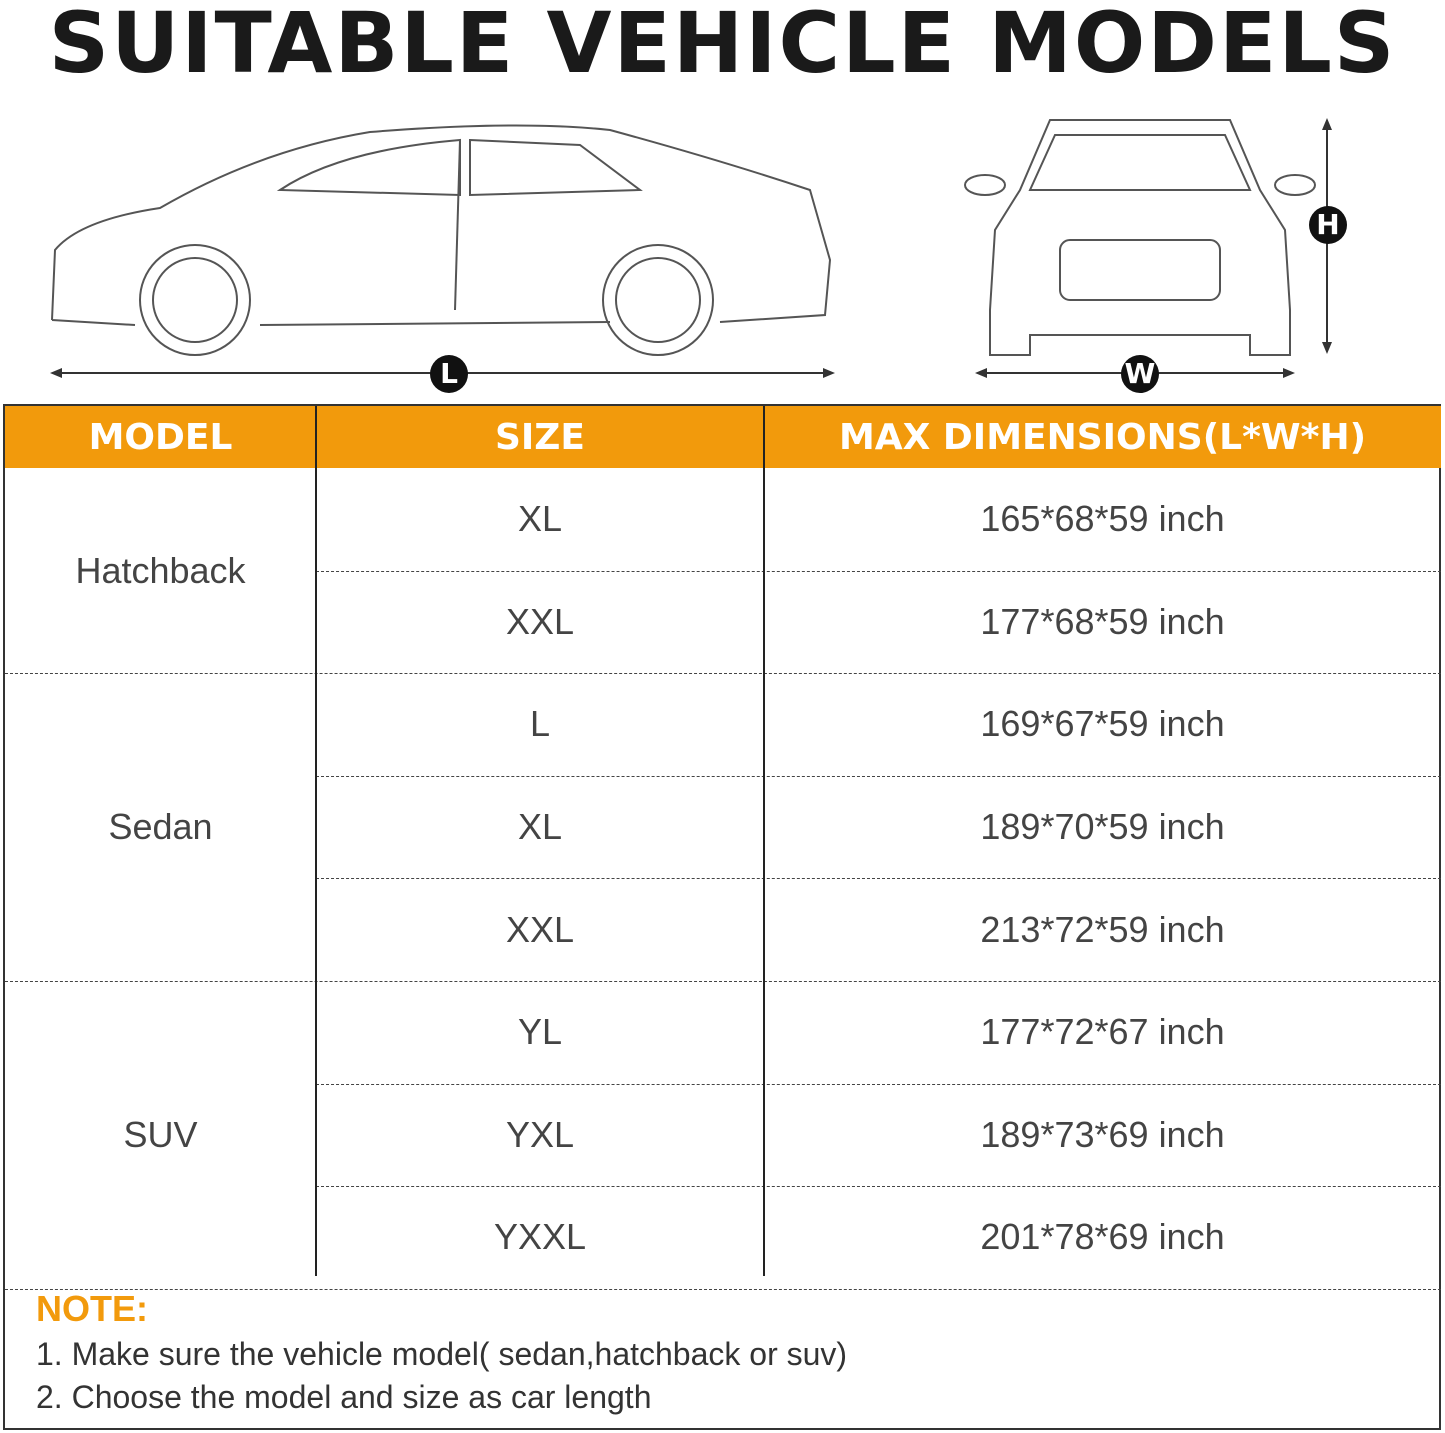  I want to click on height-badge: H, so click(1328, 225).